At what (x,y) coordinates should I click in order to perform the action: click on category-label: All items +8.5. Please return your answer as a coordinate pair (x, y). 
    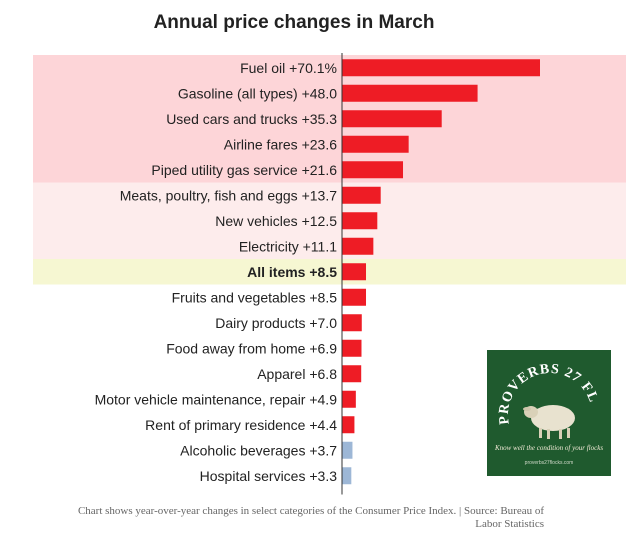
    Looking at the image, I should click on (292, 272).